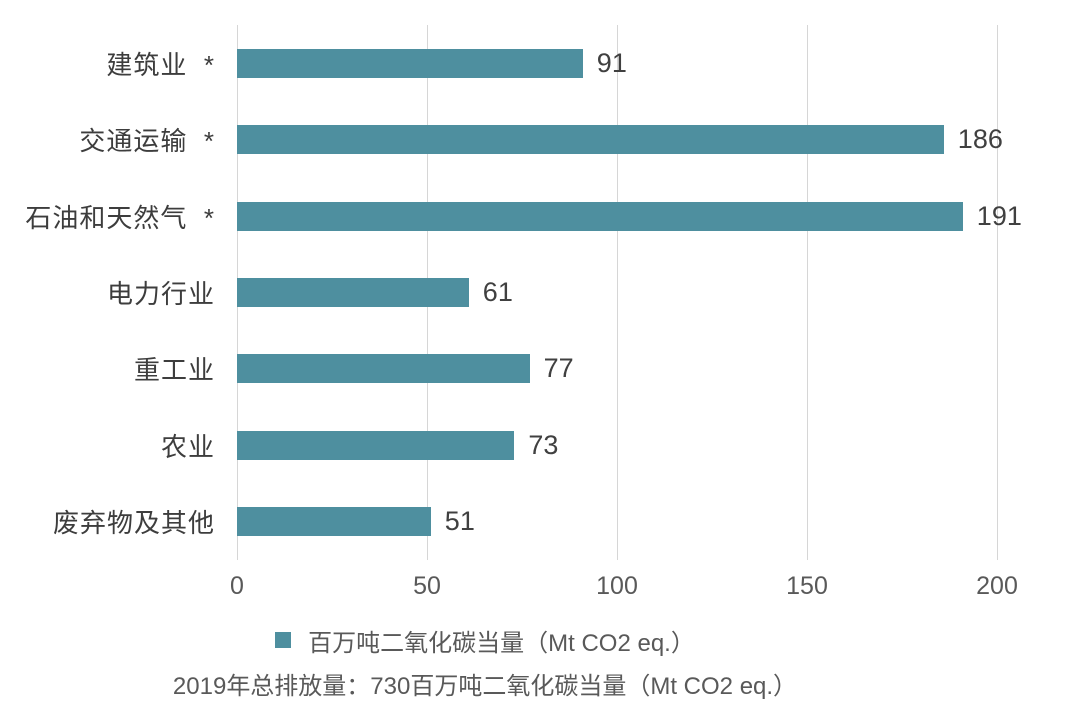  What do you see at coordinates (427, 586) in the screenshot?
I see `x-tick-label: 50` at bounding box center [427, 586].